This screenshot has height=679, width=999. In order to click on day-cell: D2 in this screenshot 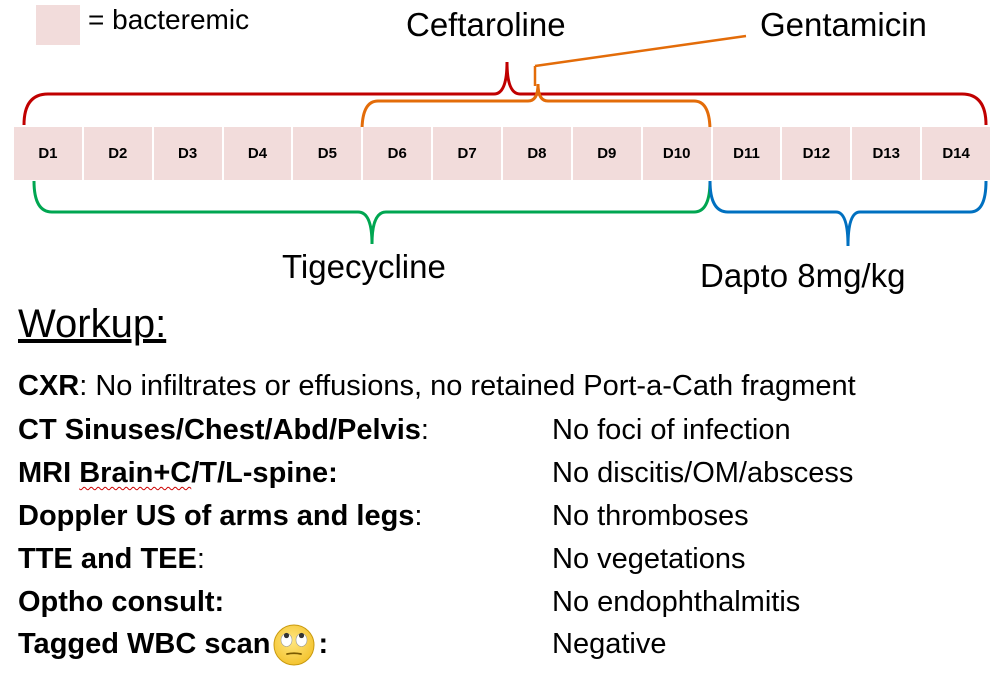, I will do `click(118, 153)`.